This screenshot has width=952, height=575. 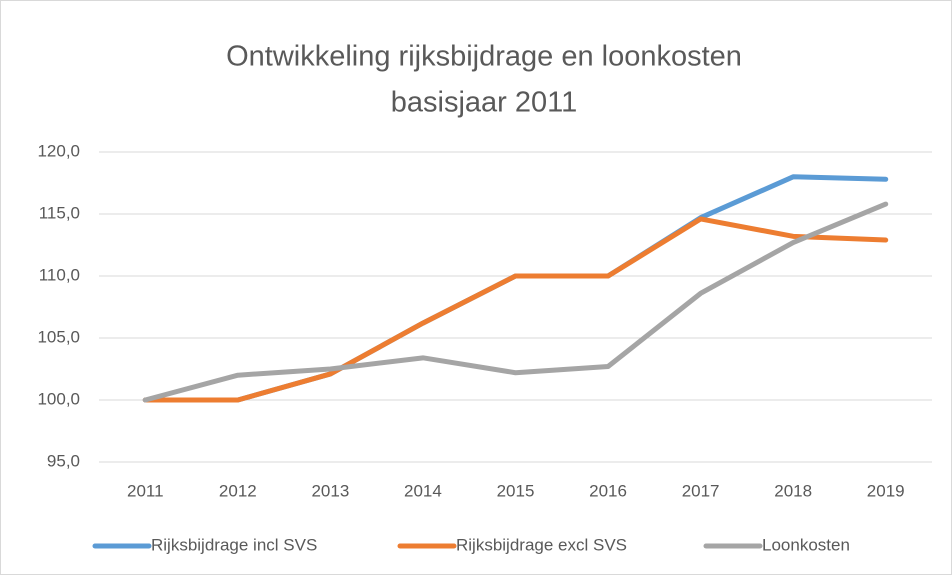 What do you see at coordinates (516, 490) in the screenshot?
I see `x-tick-label: 2015` at bounding box center [516, 490].